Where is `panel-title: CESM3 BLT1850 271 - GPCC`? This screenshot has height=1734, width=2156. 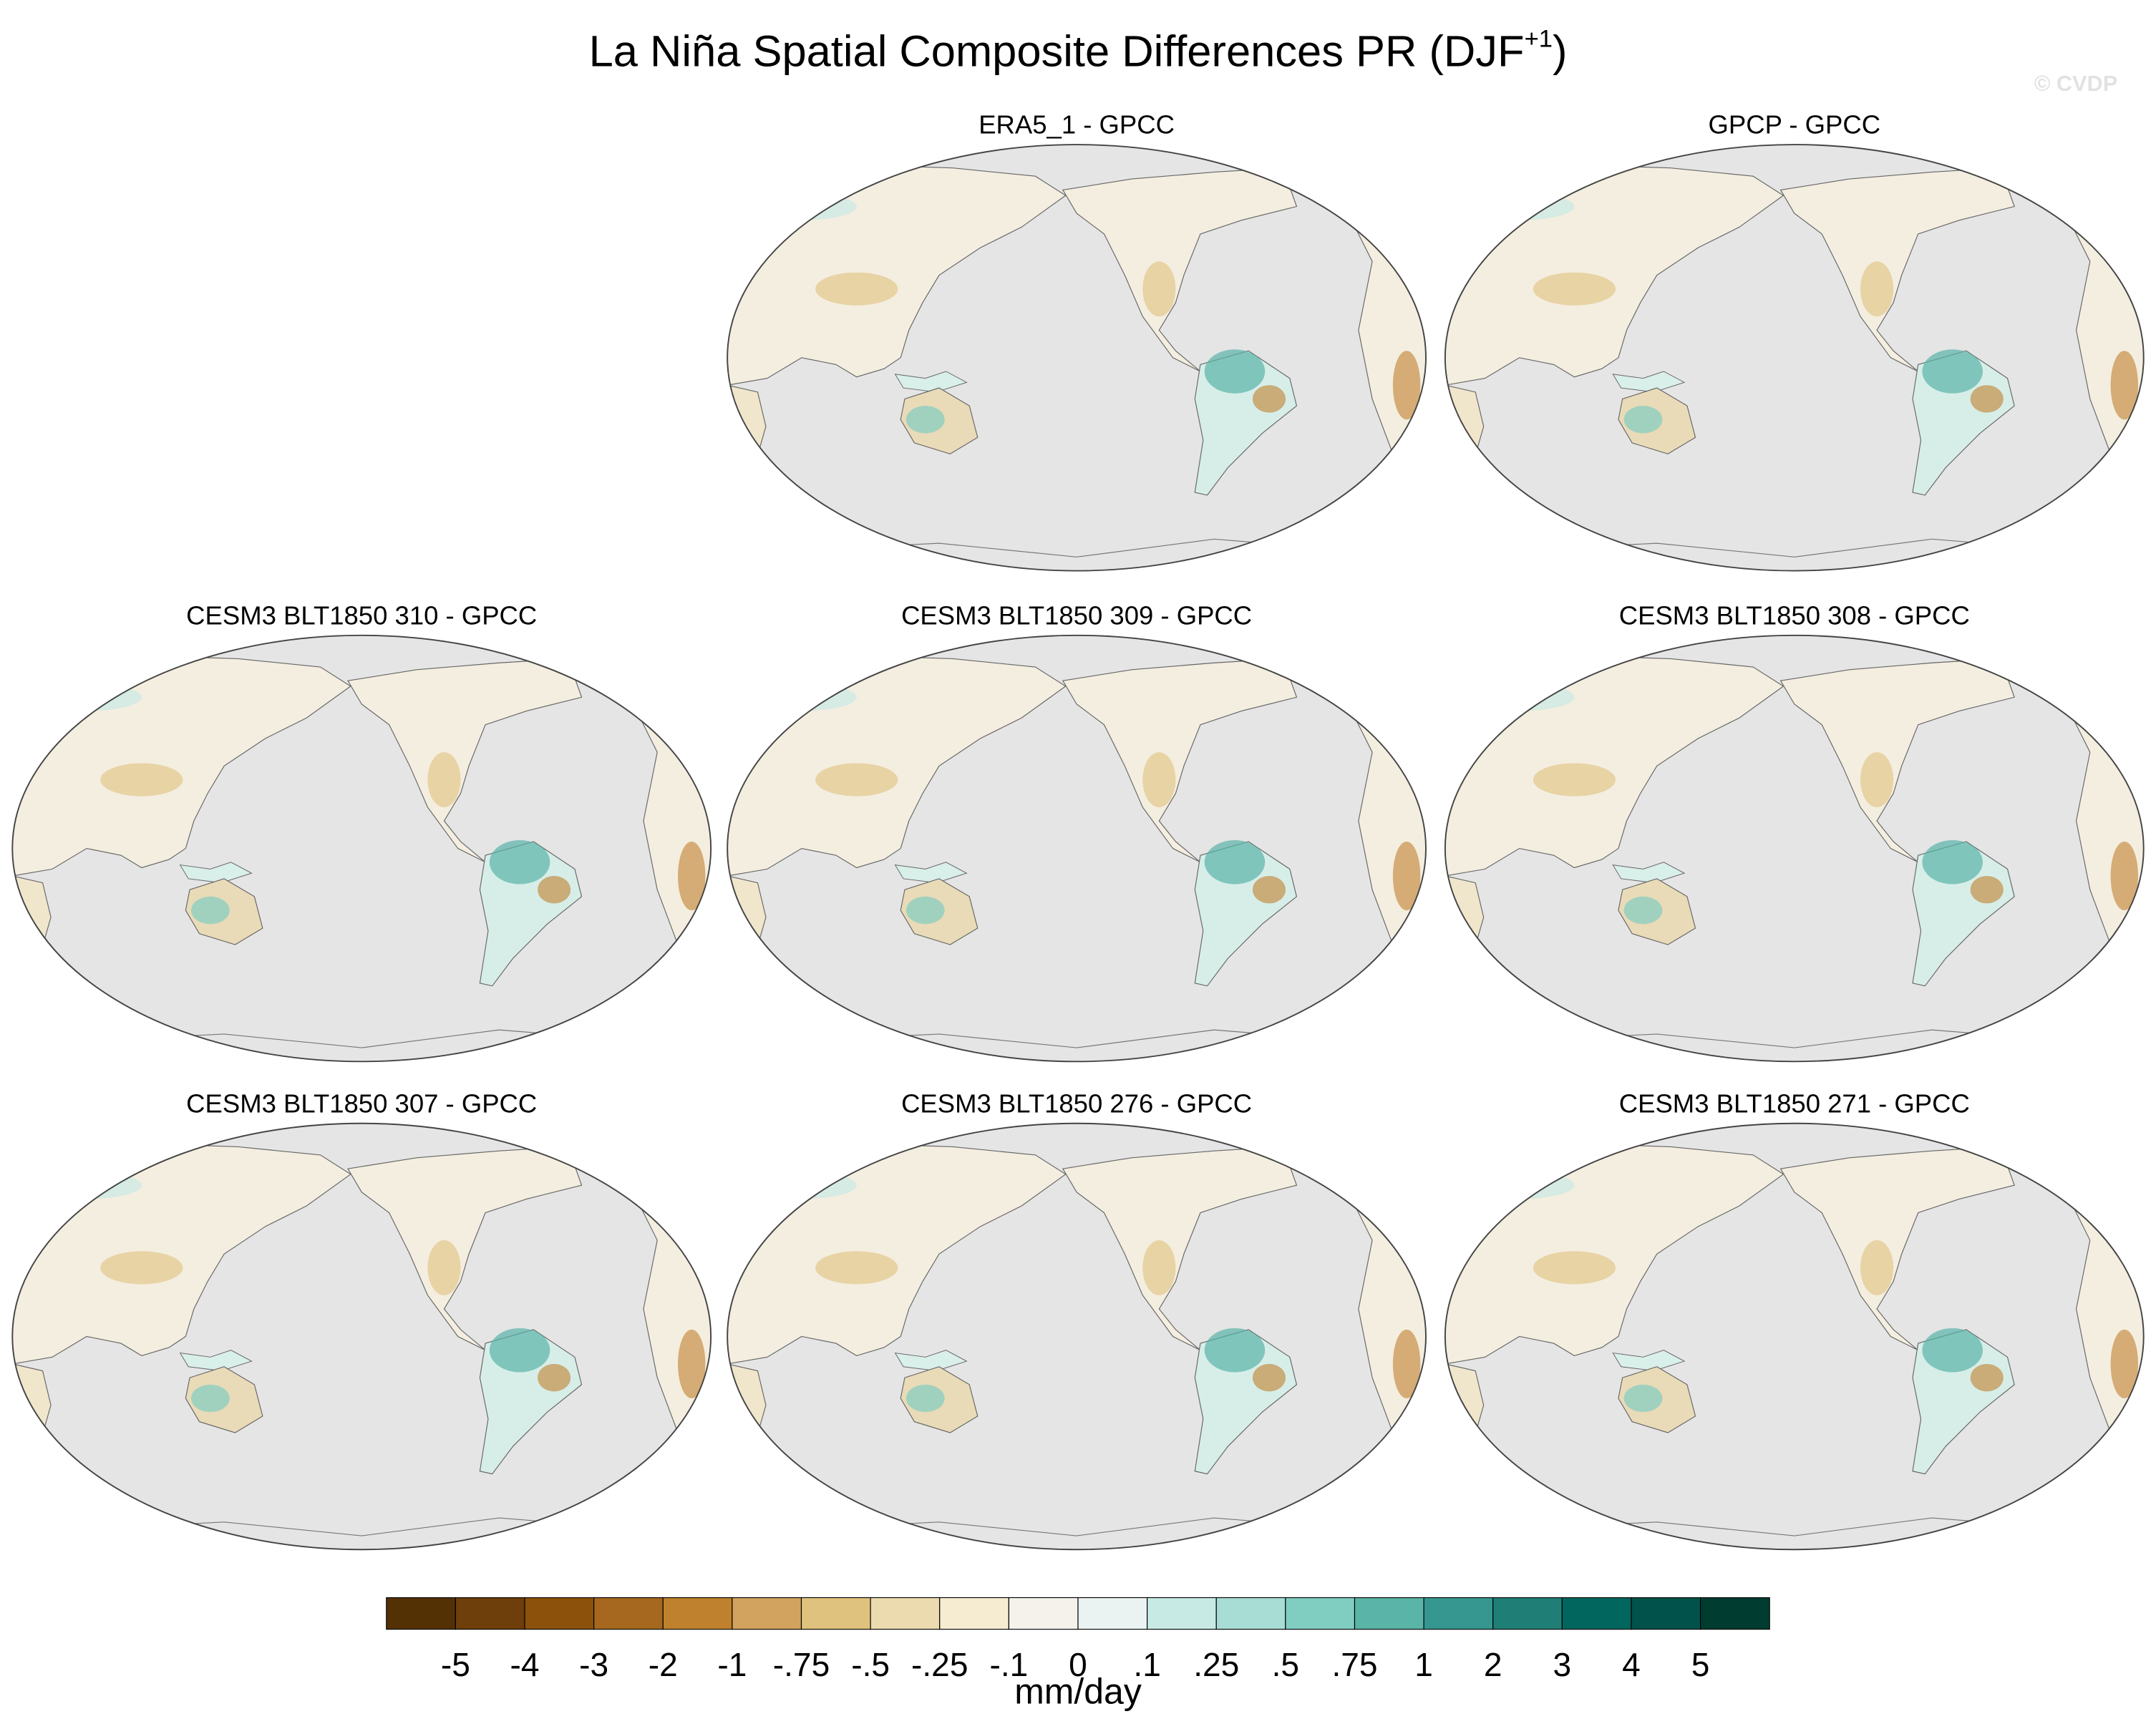
panel-title: CESM3 BLT1850 271 - GPCC is located at coordinates (1794, 1103).